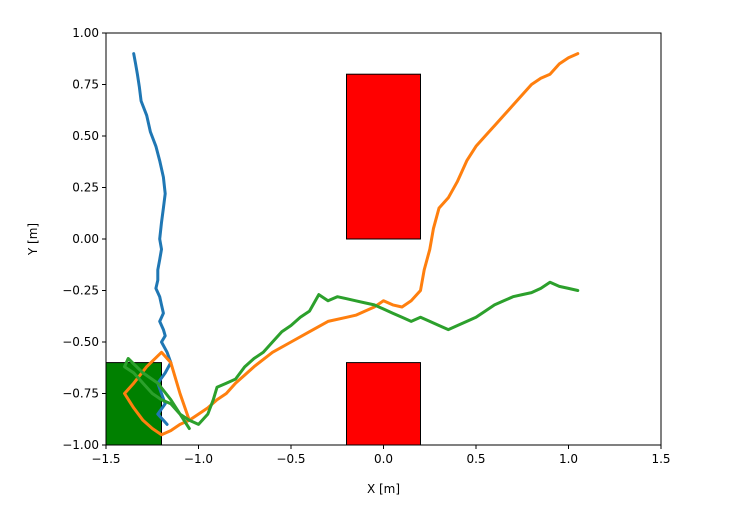  Describe the element at coordinates (133, 404) in the screenshot. I see `goal-region` at that location.